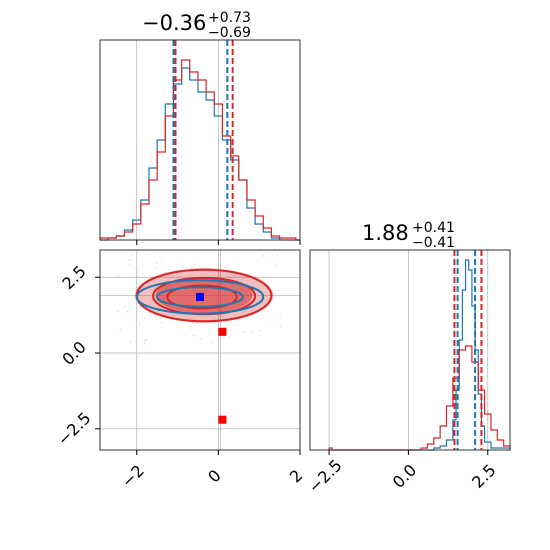  I want to click on marginal-x-series, so click(199, 150).